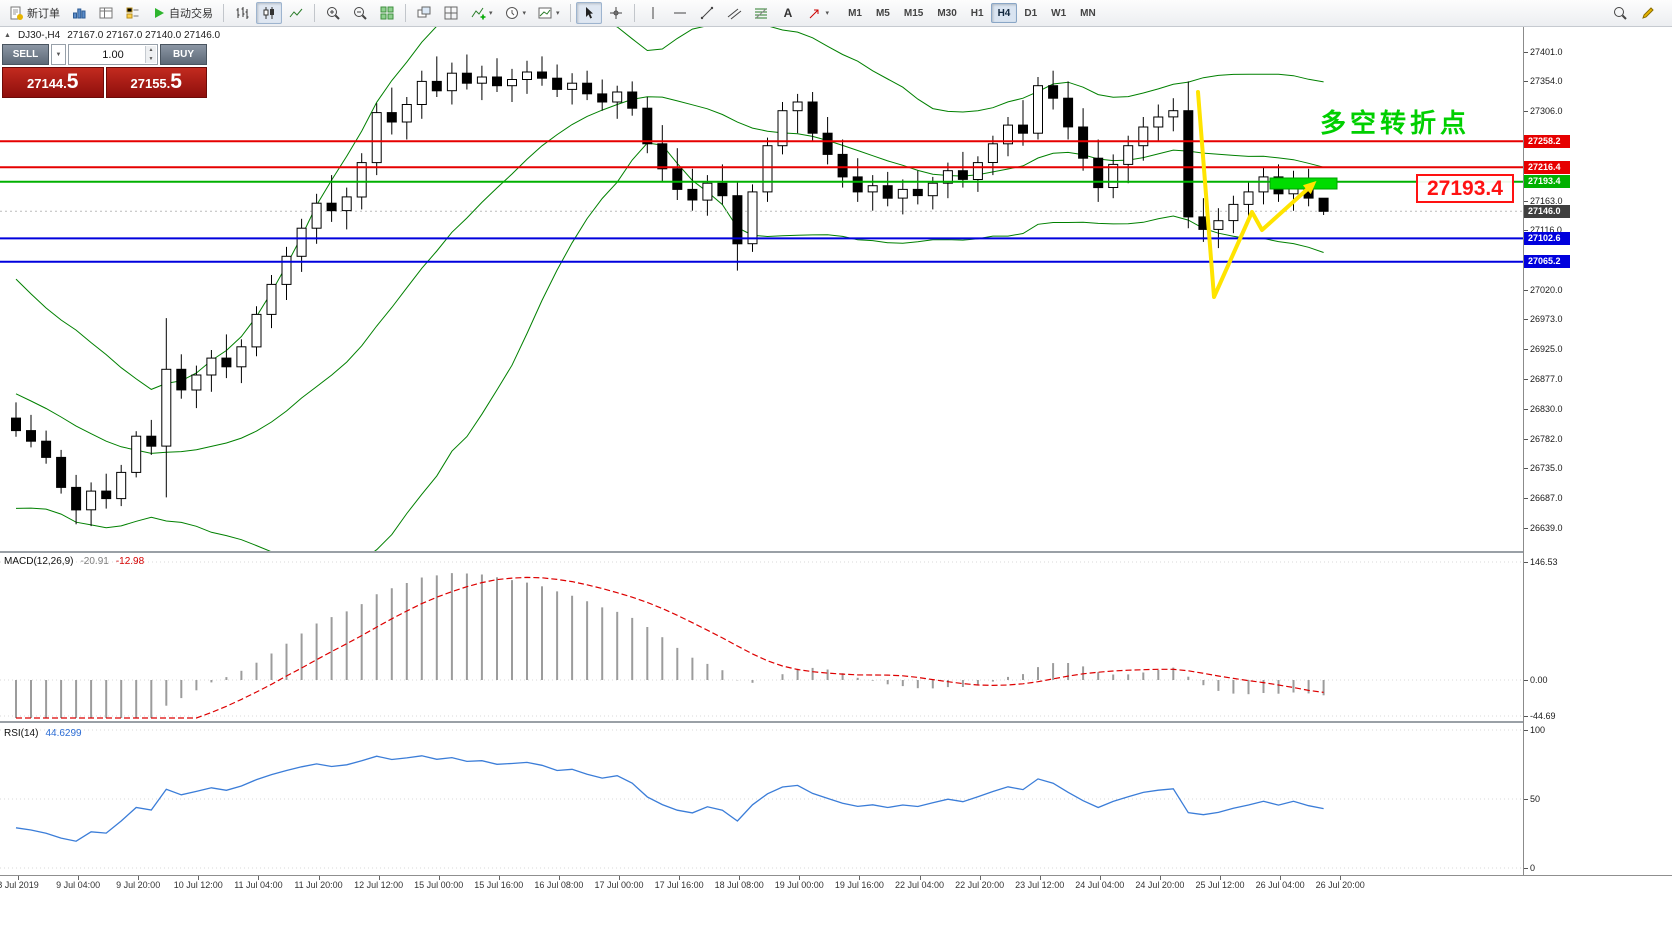 The height and width of the screenshot is (951, 1672). I want to click on step-up-icon: ▲, so click(151, 50).